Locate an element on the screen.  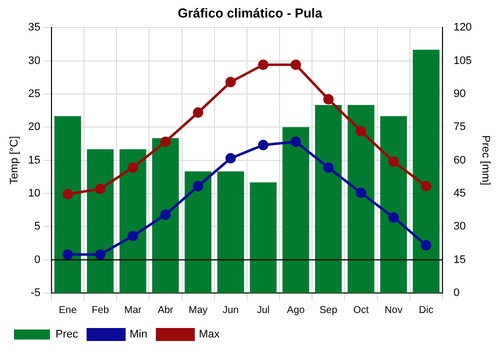
y-tick-label: 20 is located at coordinates (34, 127).